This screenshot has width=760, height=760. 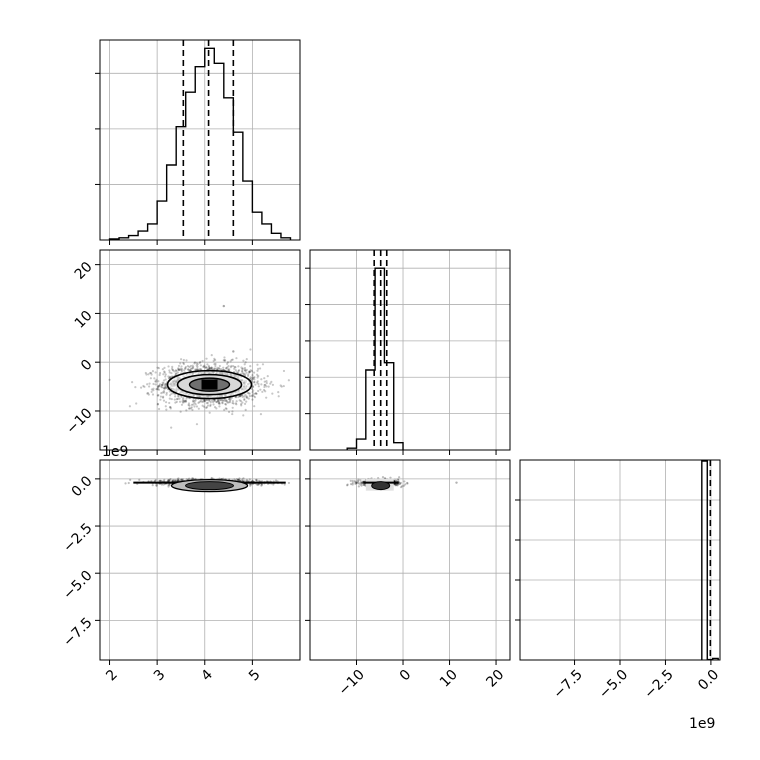 I want to click on density-peak, so click(x=209, y=384).